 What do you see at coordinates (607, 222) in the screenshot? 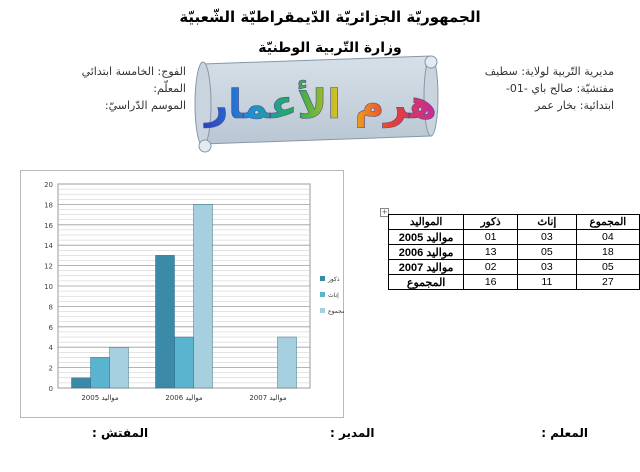
I see `header-total: المجموع` at bounding box center [607, 222].